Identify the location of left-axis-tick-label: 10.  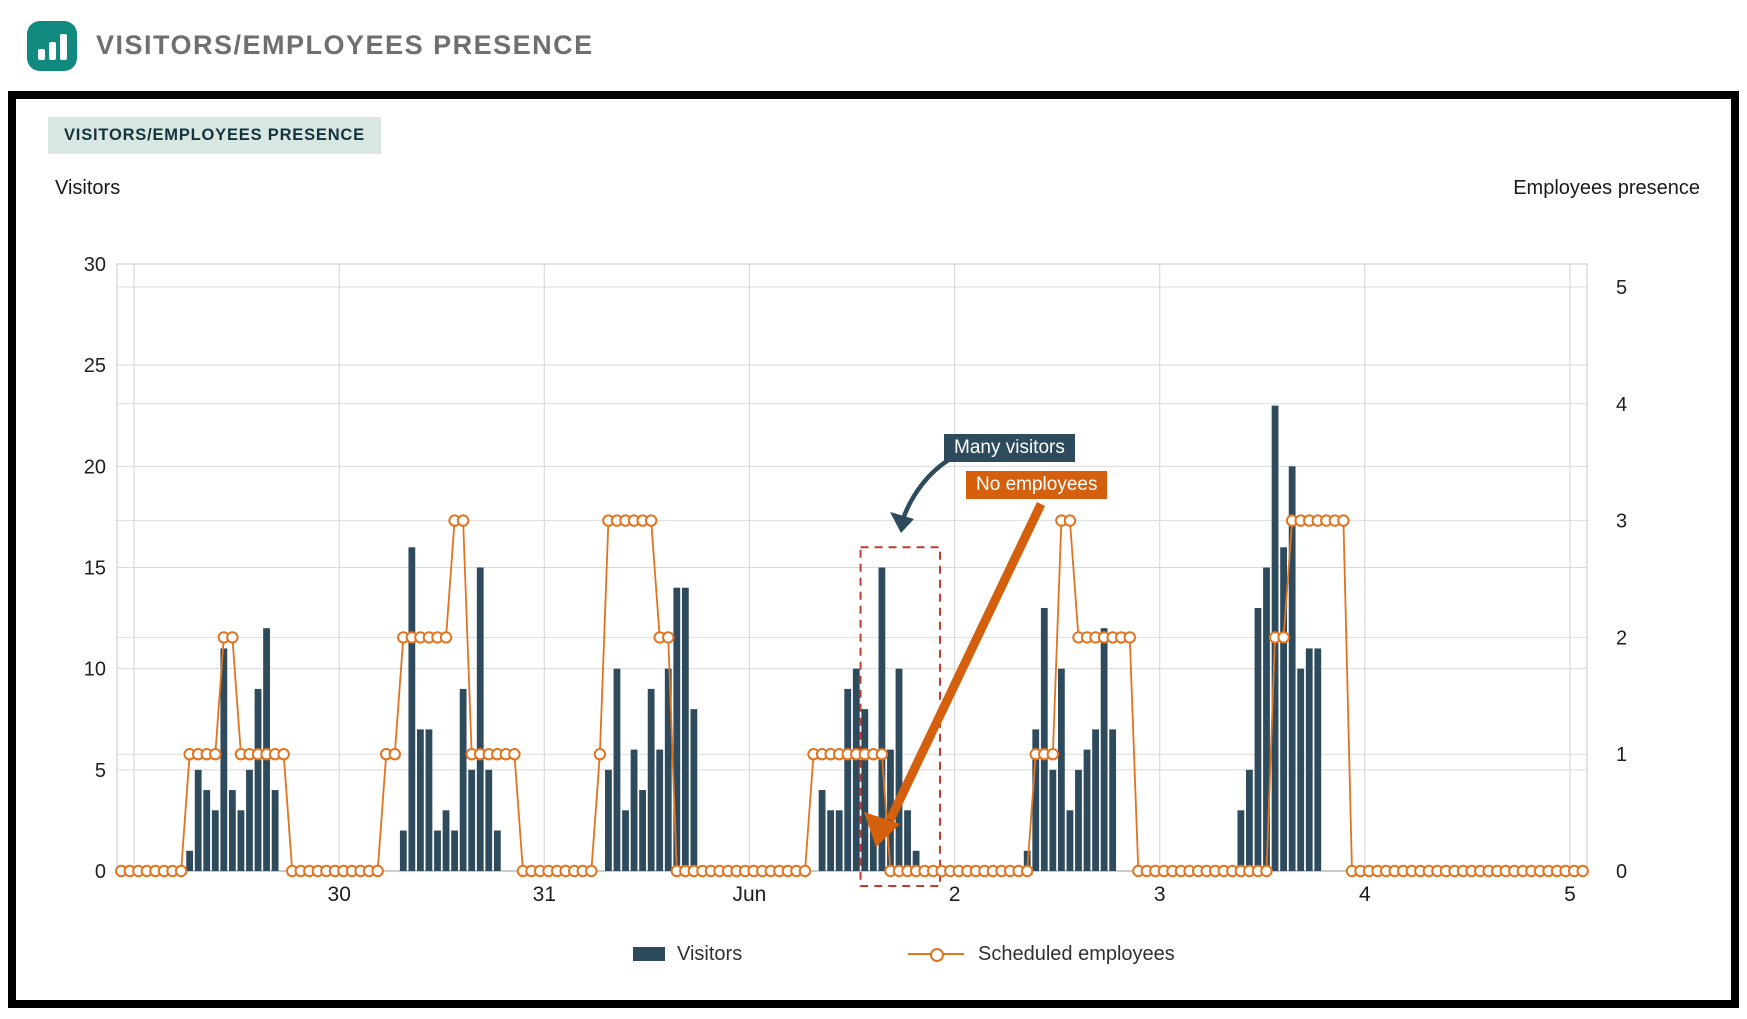
(95, 670).